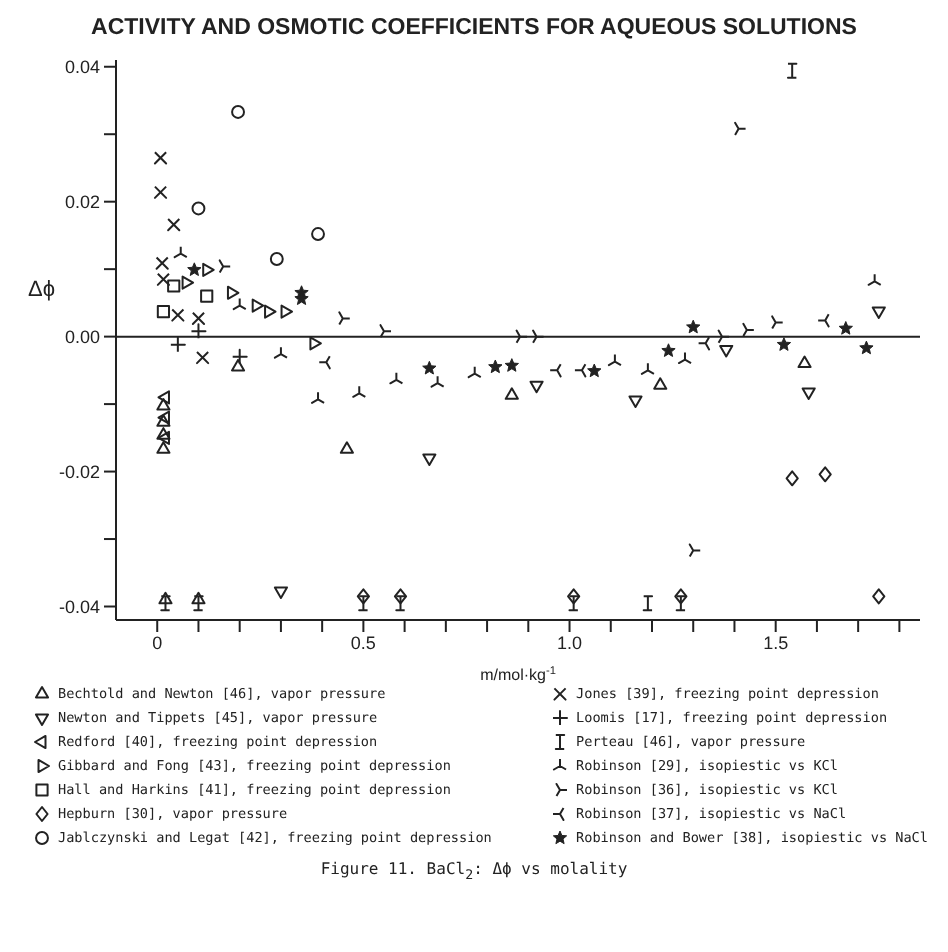 This screenshot has width=948, height=952. Describe the element at coordinates (82, 67) in the screenshot. I see `y-tick-label: 0.04` at that location.